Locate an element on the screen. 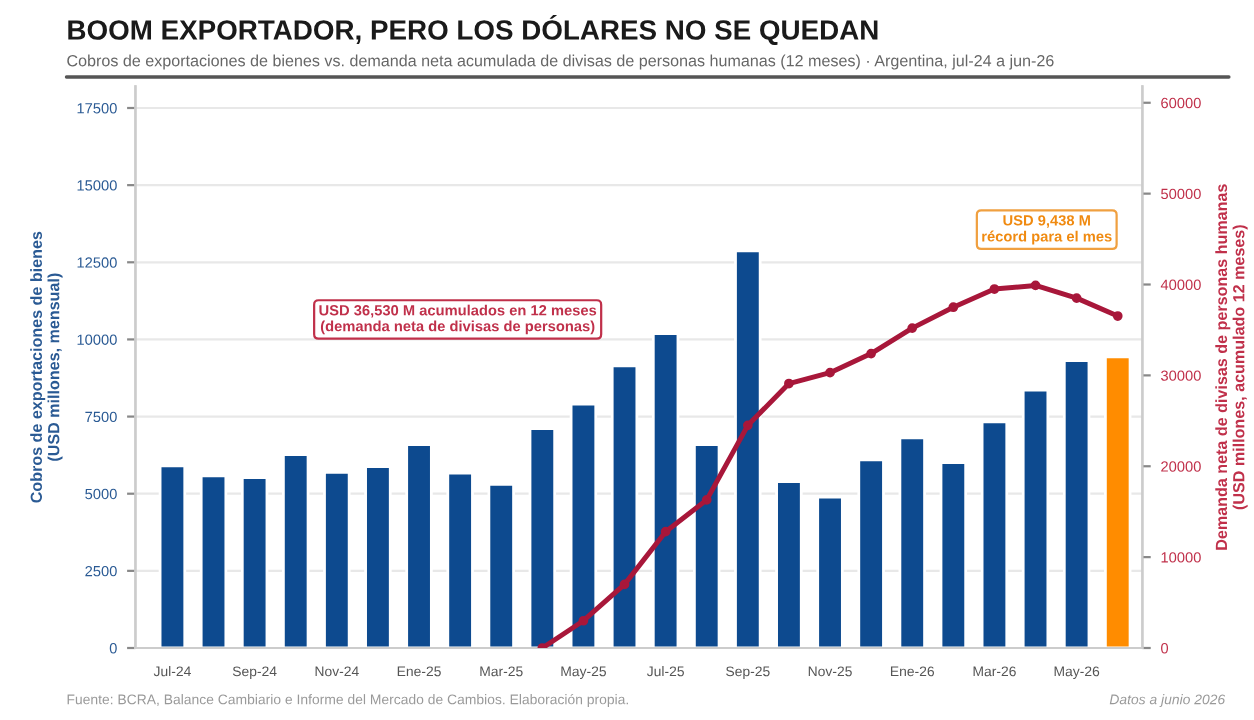 Image resolution: width=1254 pixels, height=720 pixels. y-axis-title: Cobros de exportaciones de bienes (USD millones, mensual) is located at coordinates (46, 367).